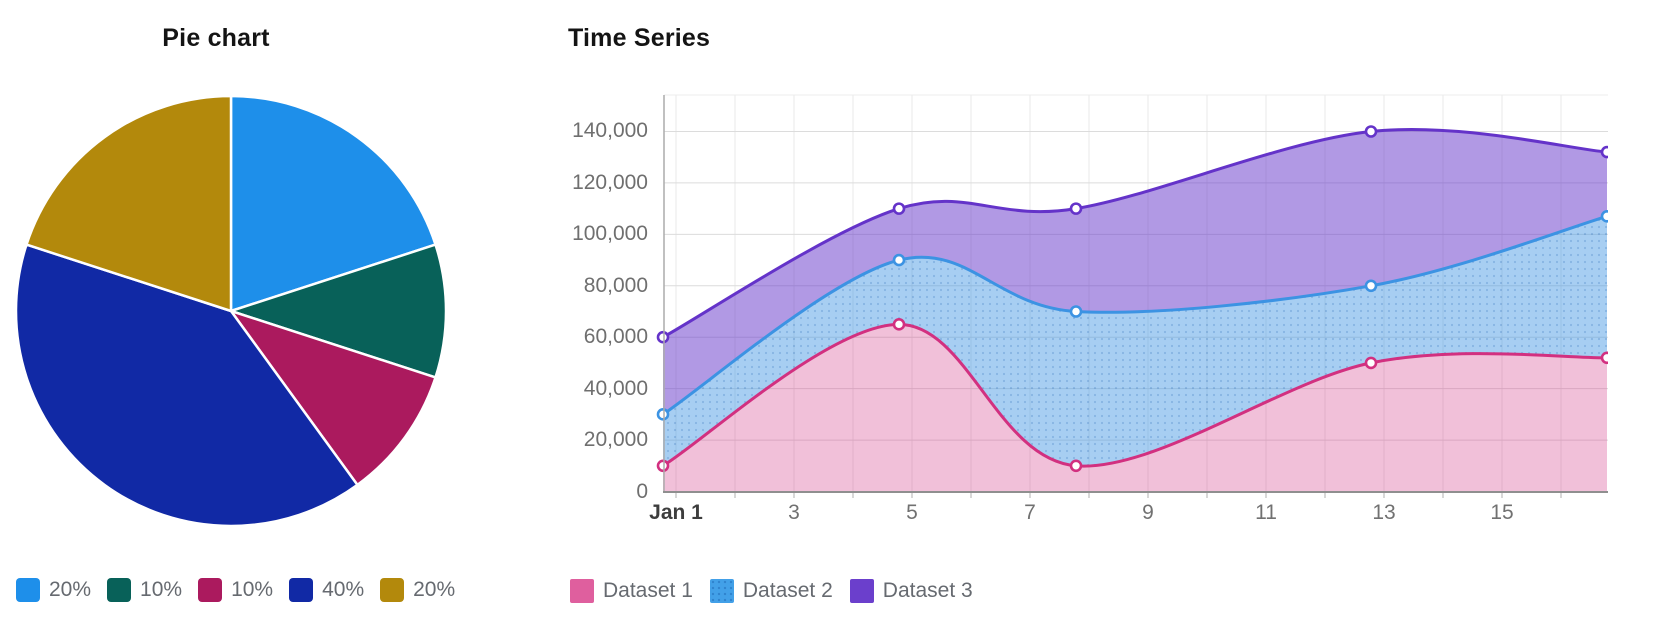  I want to click on legend-item-3: Dataset 3, so click(911, 591).